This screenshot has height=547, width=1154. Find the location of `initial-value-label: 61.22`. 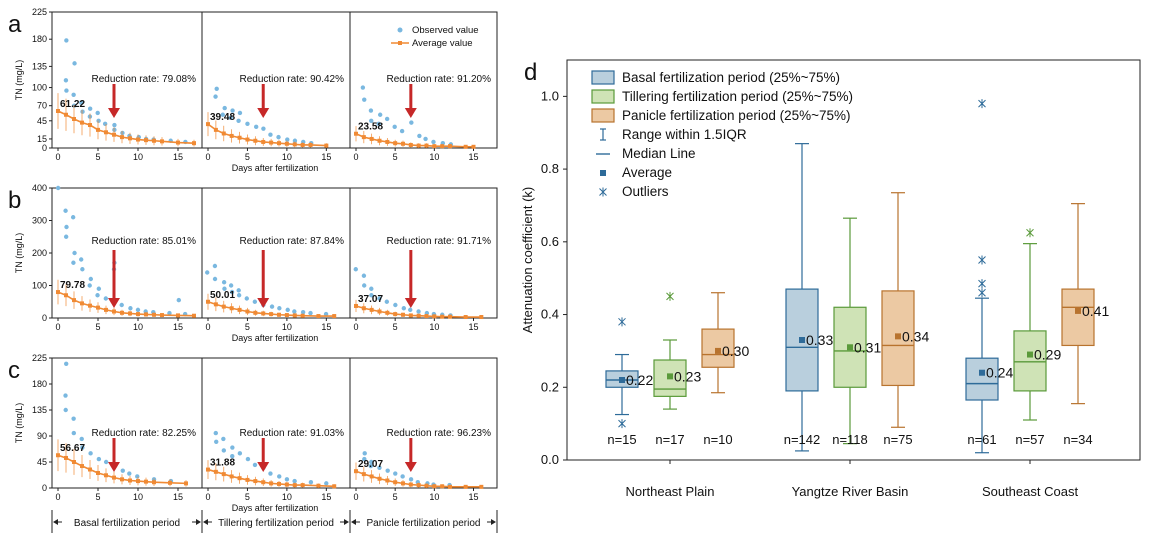

initial-value-label: 61.22 is located at coordinates (72, 104).